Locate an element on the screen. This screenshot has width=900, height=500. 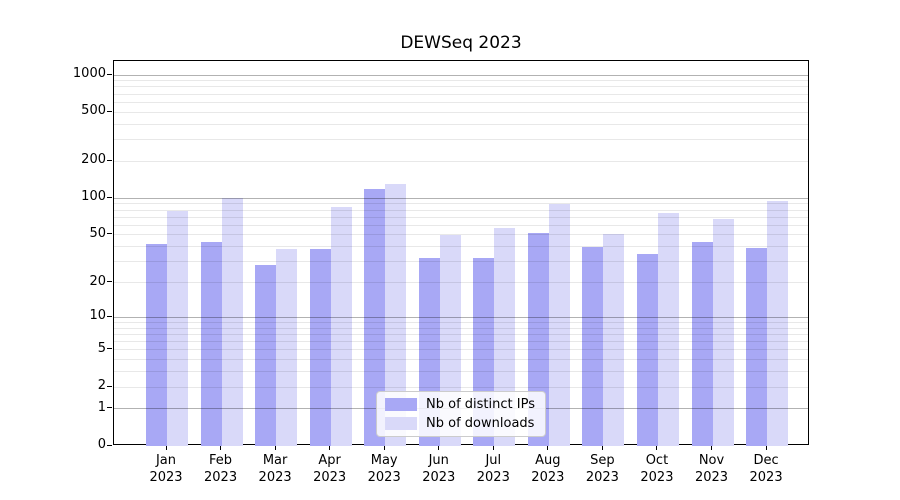
y-tick-label: 2 is located at coordinates (101, 385).